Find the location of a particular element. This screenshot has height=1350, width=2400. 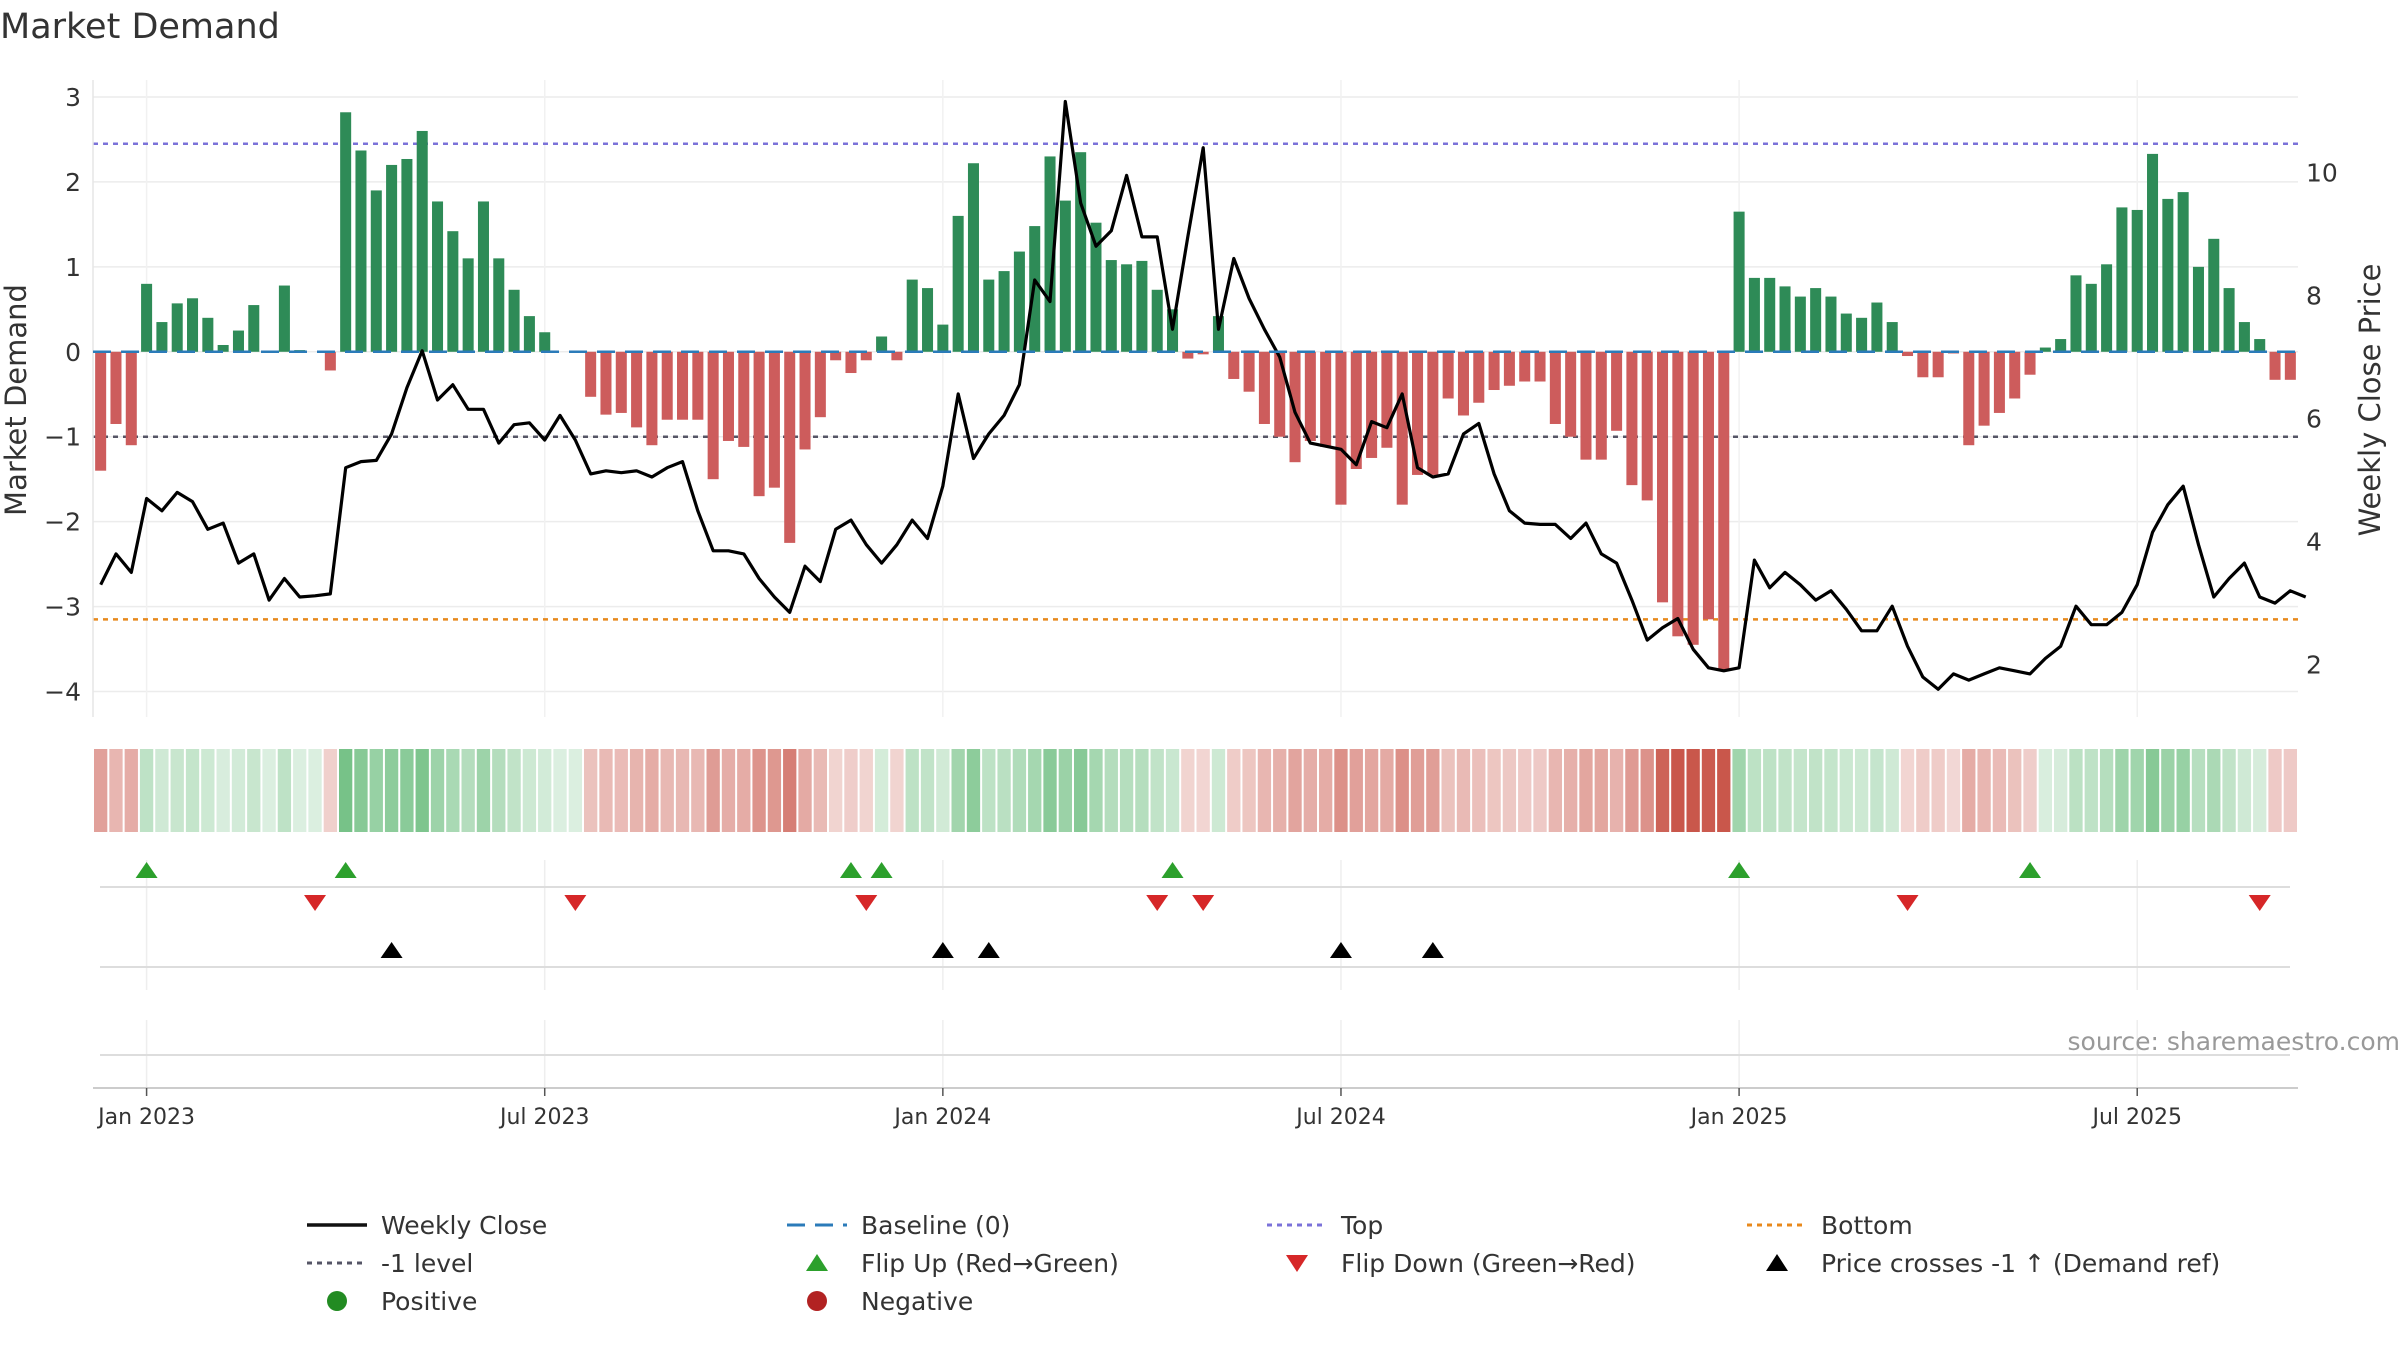

y-axis-left-label: Market Demand is located at coordinates (16, 400).